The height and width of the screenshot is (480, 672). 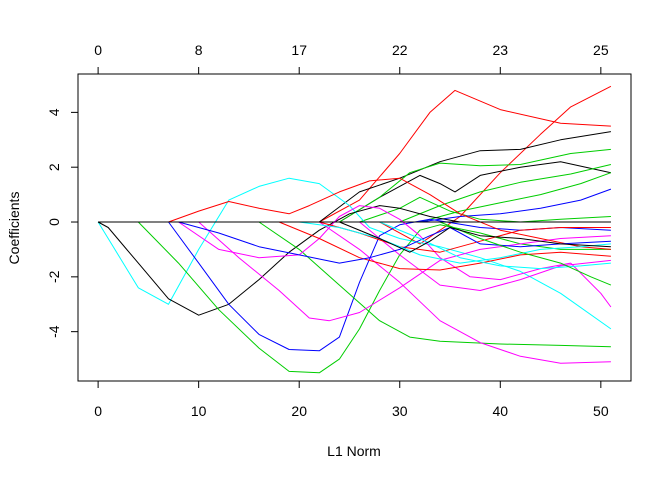 What do you see at coordinates (54, 112) in the screenshot?
I see `y-tick-label: 4` at bounding box center [54, 112].